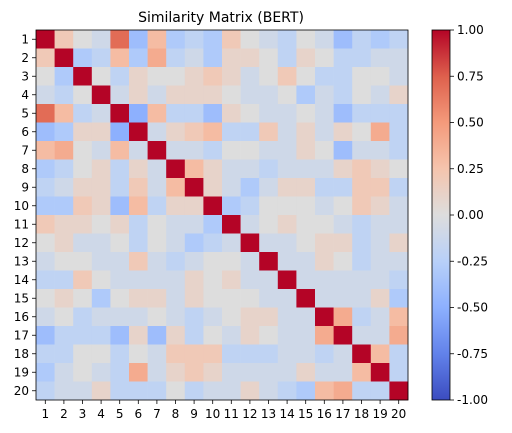 Image resolution: width=512 pixels, height=433 pixels. I want to click on heatmap-cell-r2-c13, so click(269, 58).